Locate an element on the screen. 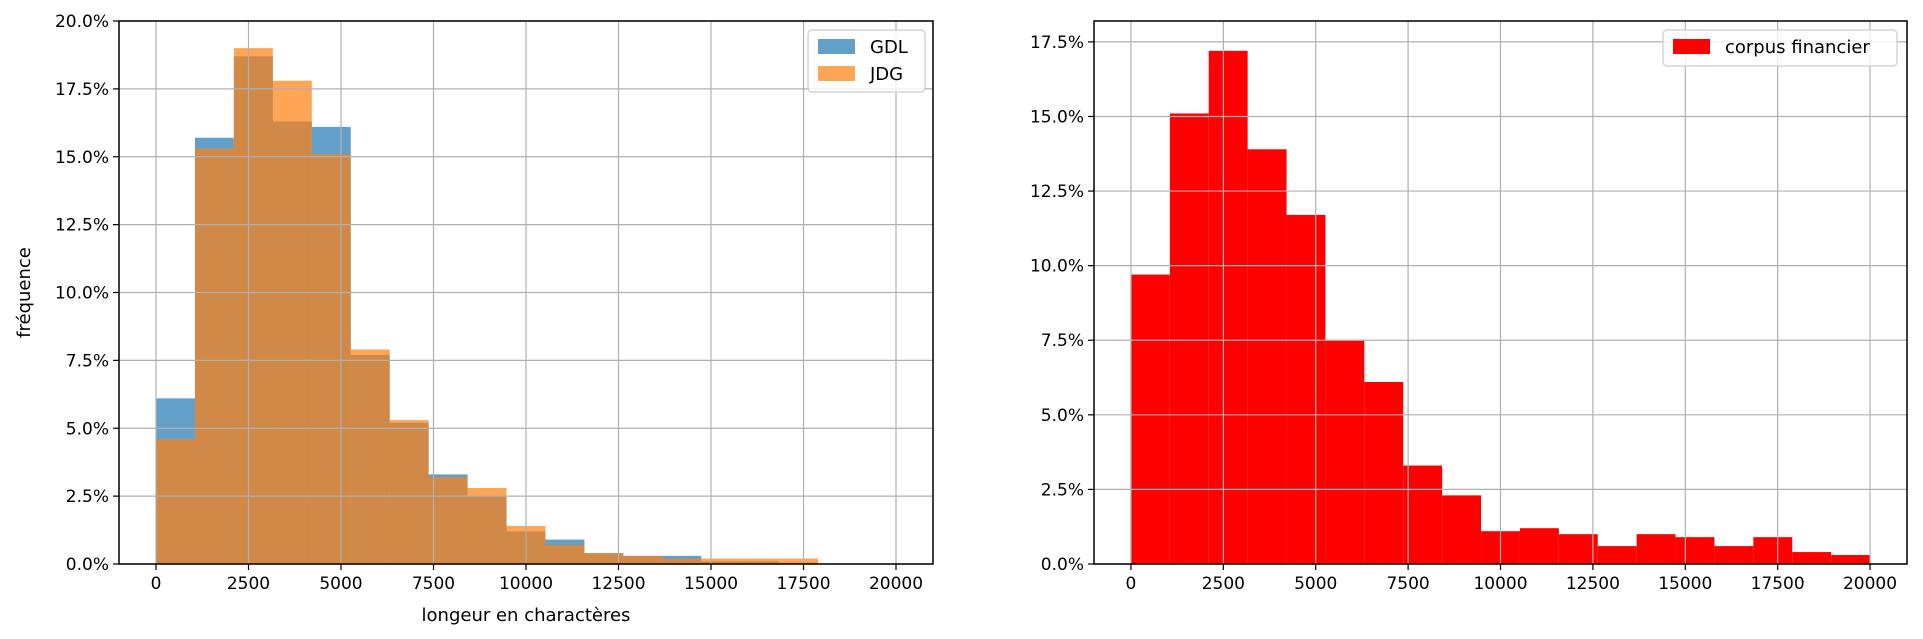 This screenshot has height=639, width=1923. y-tick-label: 20.0% is located at coordinates (82, 22).